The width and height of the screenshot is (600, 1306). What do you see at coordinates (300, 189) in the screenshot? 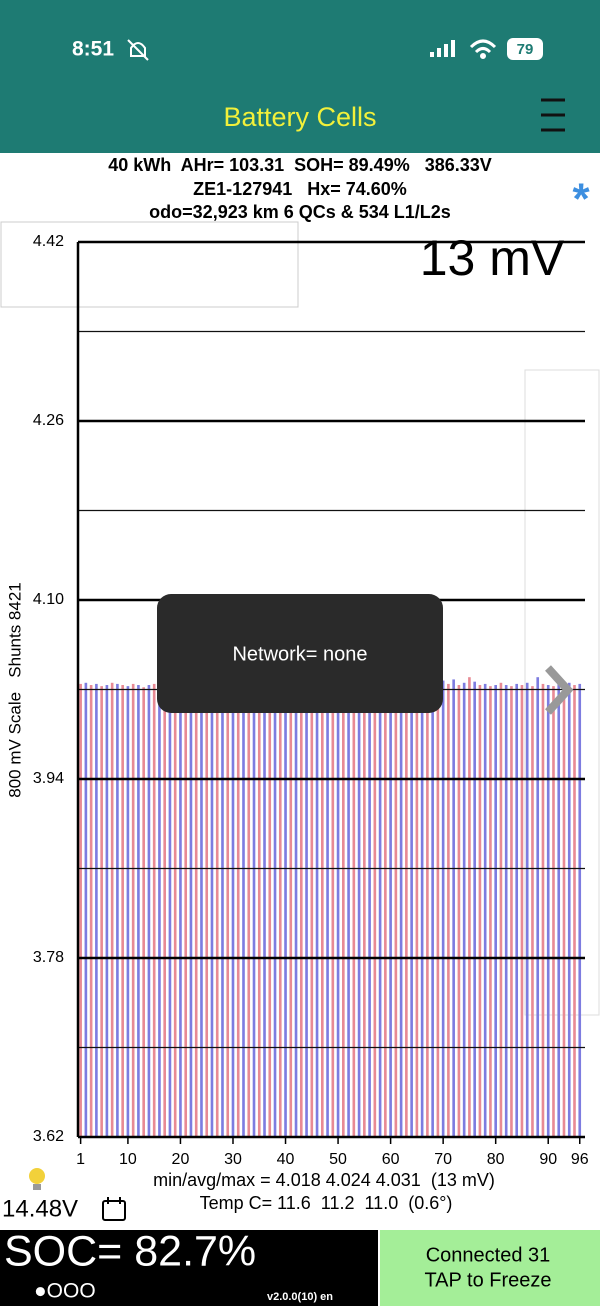
I see `info-line: ZE1-127941 Hx= 74.60%` at bounding box center [300, 189].